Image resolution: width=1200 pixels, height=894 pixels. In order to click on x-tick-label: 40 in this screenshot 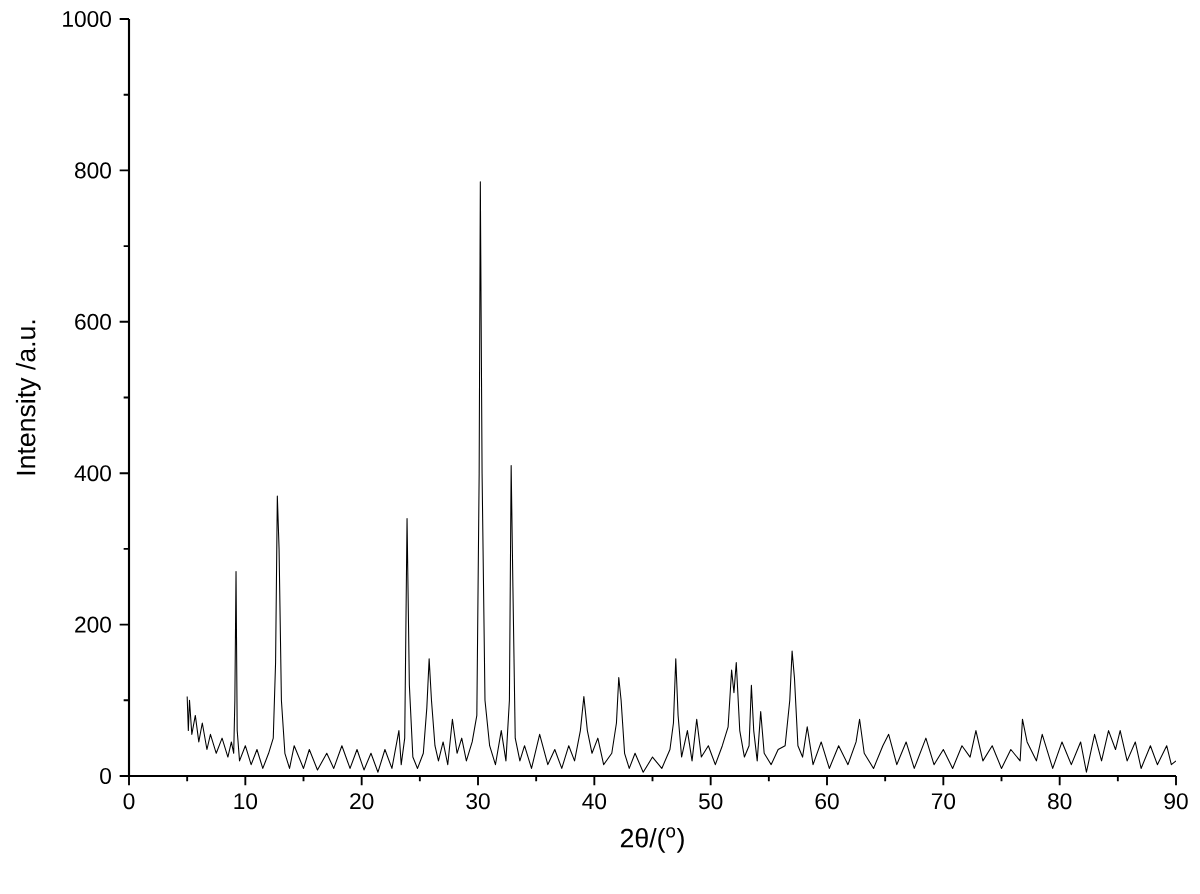, I will do `click(594, 801)`.